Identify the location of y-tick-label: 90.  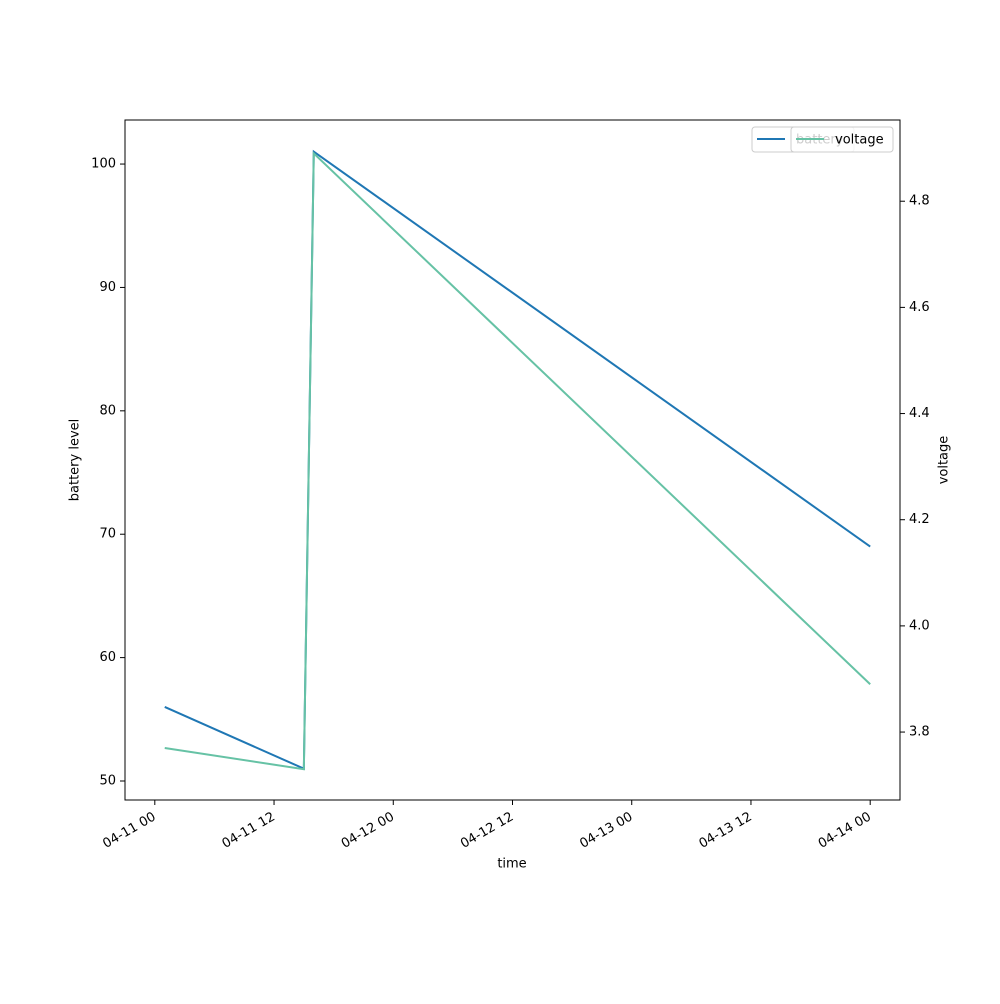
(107, 287).